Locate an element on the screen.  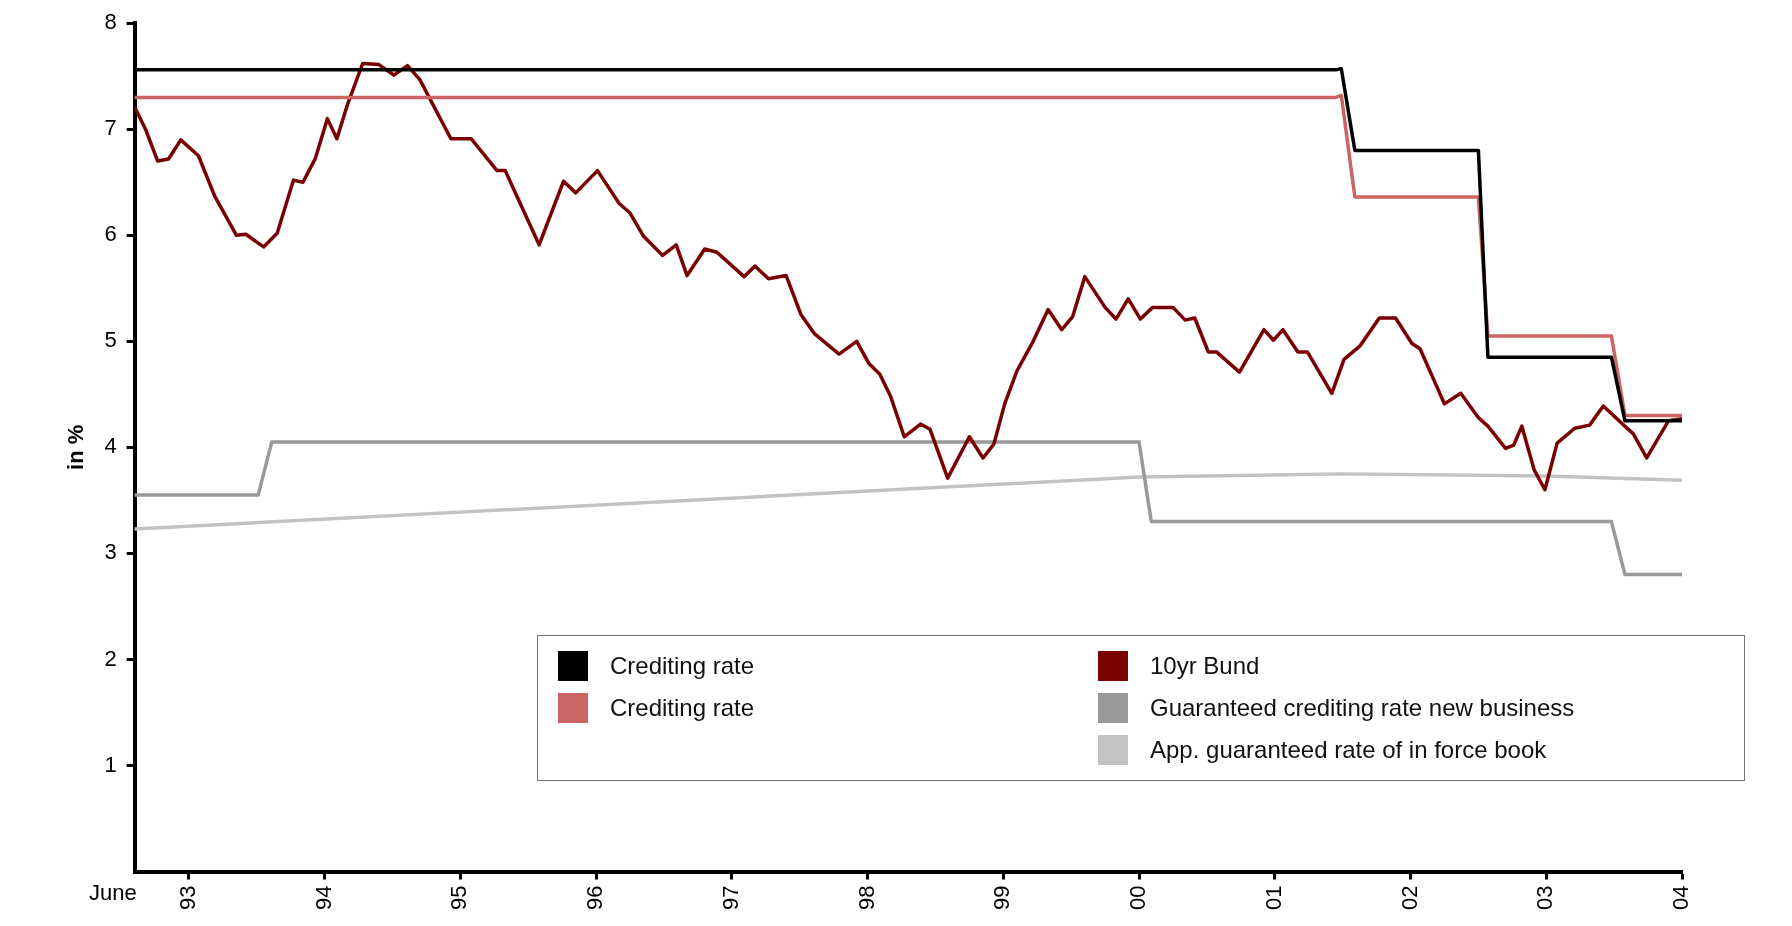
x-tick-label: 03 is located at coordinates (1545, 898).